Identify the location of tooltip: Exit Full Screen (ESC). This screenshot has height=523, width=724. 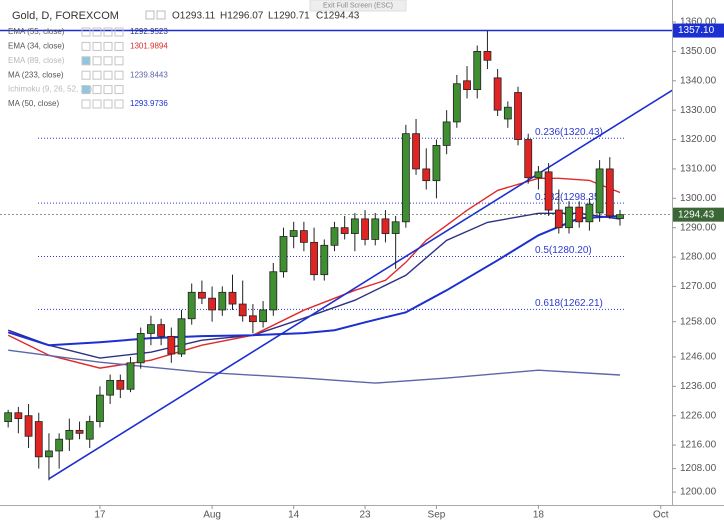
(358, 5).